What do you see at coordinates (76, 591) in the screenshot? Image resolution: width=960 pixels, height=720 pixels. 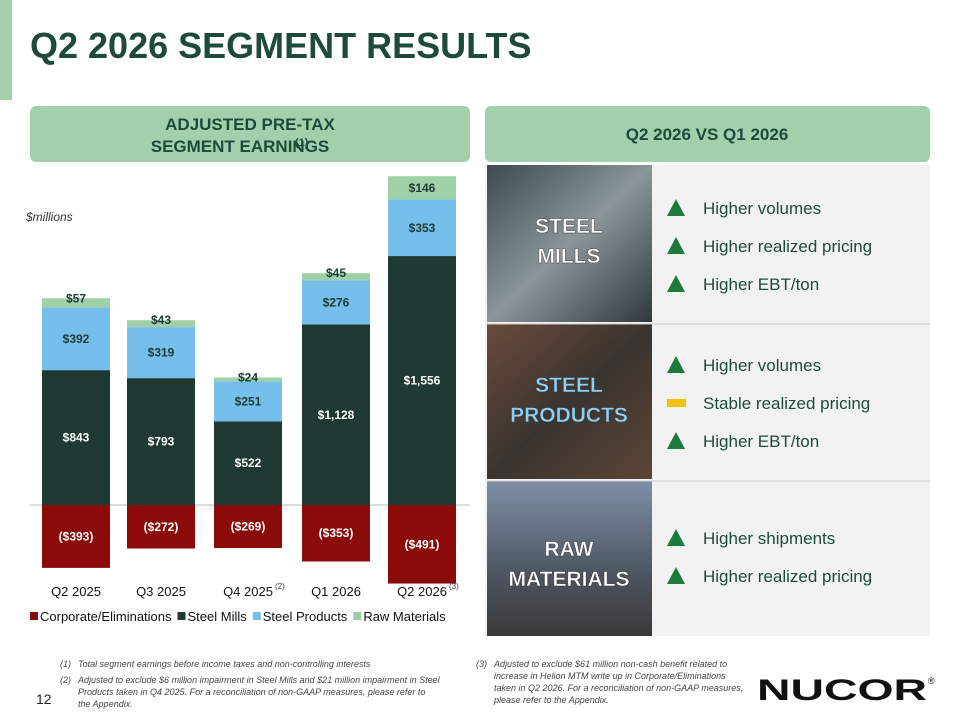 I see `x-tick-label: Q2 2025` at bounding box center [76, 591].